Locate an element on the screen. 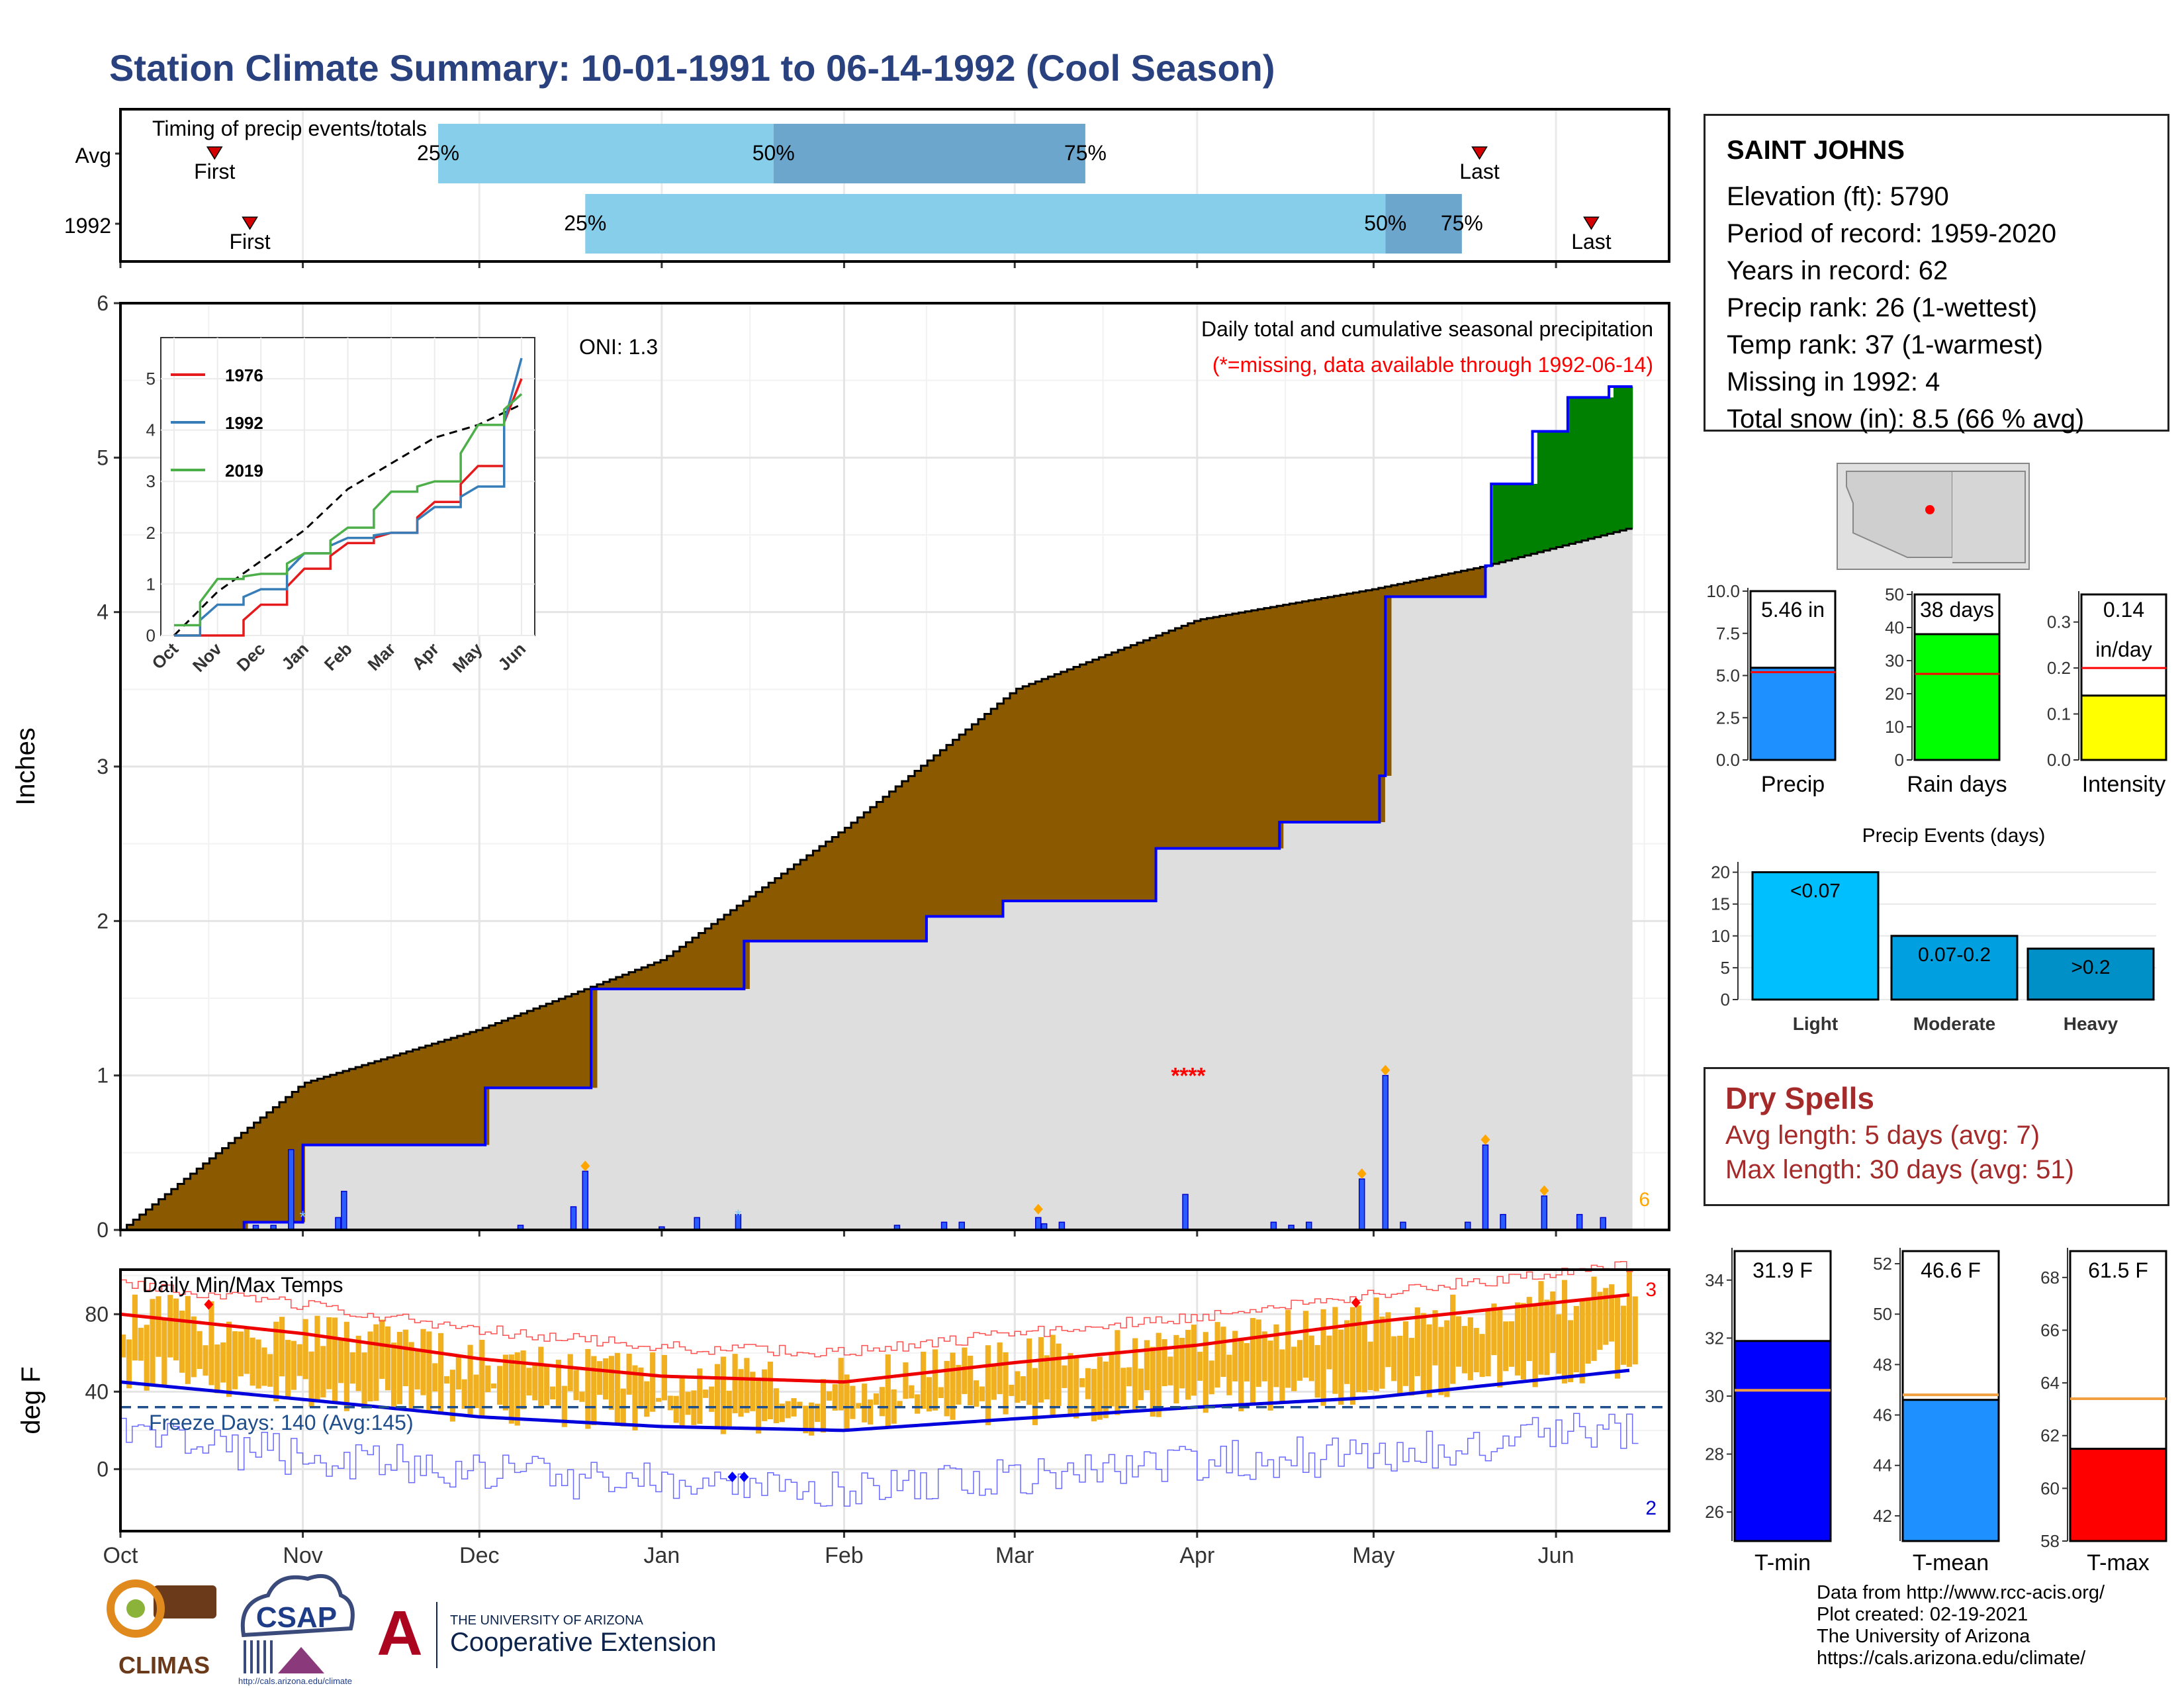 This screenshot has width=2184, height=1688. timing-last-label: Last is located at coordinates (1592, 242).